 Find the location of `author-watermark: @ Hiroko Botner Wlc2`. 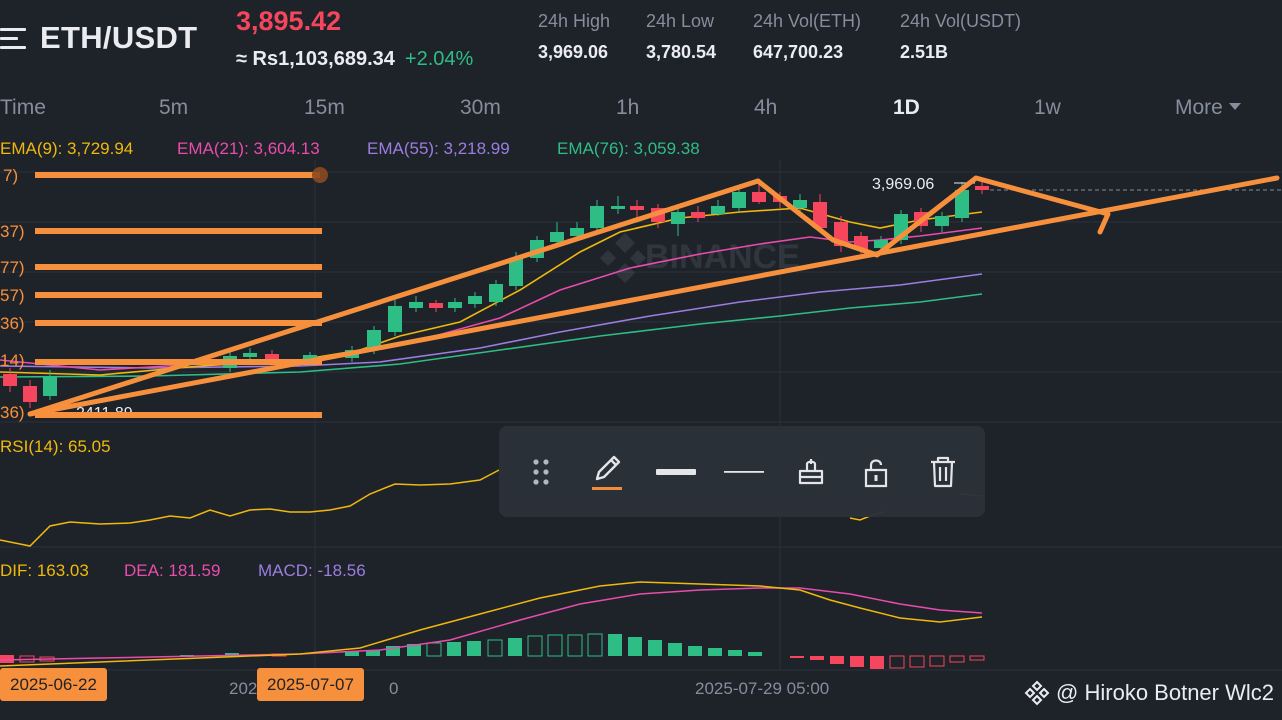

author-watermark: @ Hiroko Botner Wlc2 is located at coordinates (1149, 693).